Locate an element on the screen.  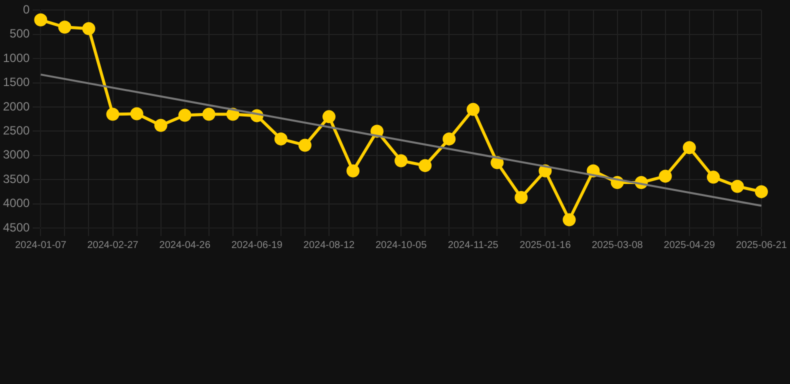
y-tick-label: 1500 is located at coordinates (16, 82).